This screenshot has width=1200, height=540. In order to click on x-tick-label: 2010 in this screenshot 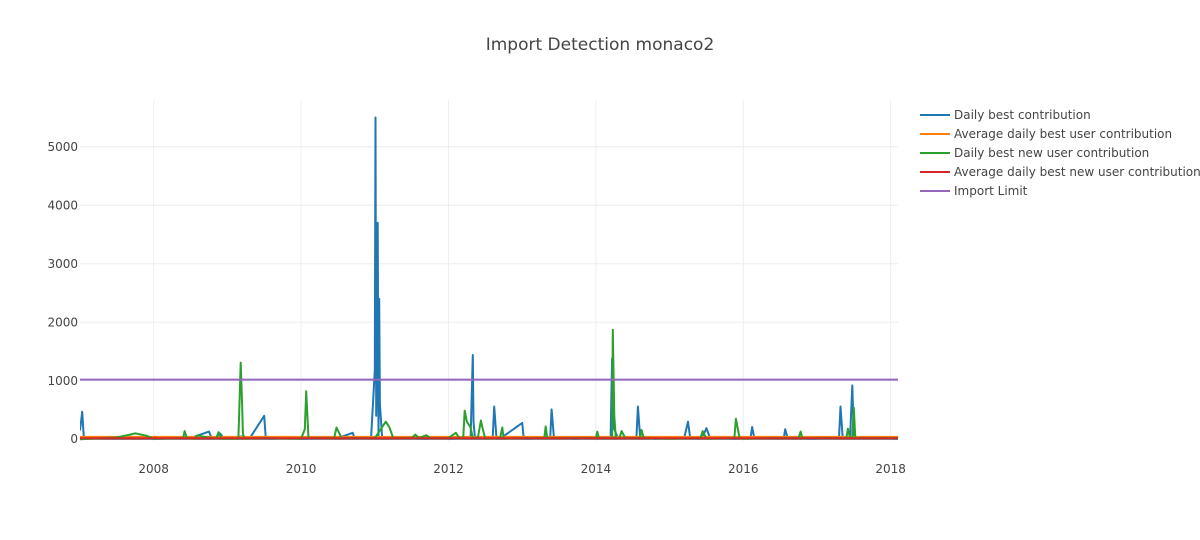, I will do `click(301, 469)`.